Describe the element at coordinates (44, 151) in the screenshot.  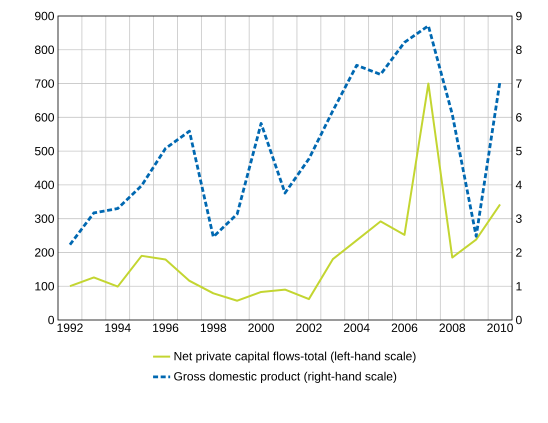
I see `y-tick-label: 500` at that location.